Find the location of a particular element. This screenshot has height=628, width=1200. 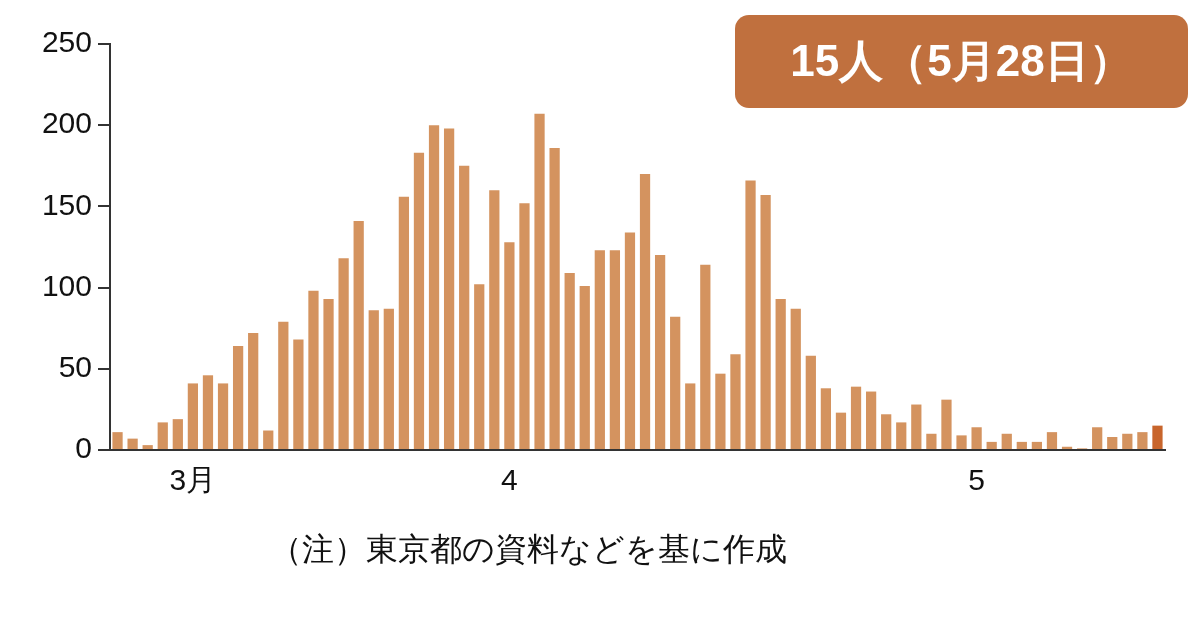

x-tick-label: 3月 is located at coordinates (193, 480).